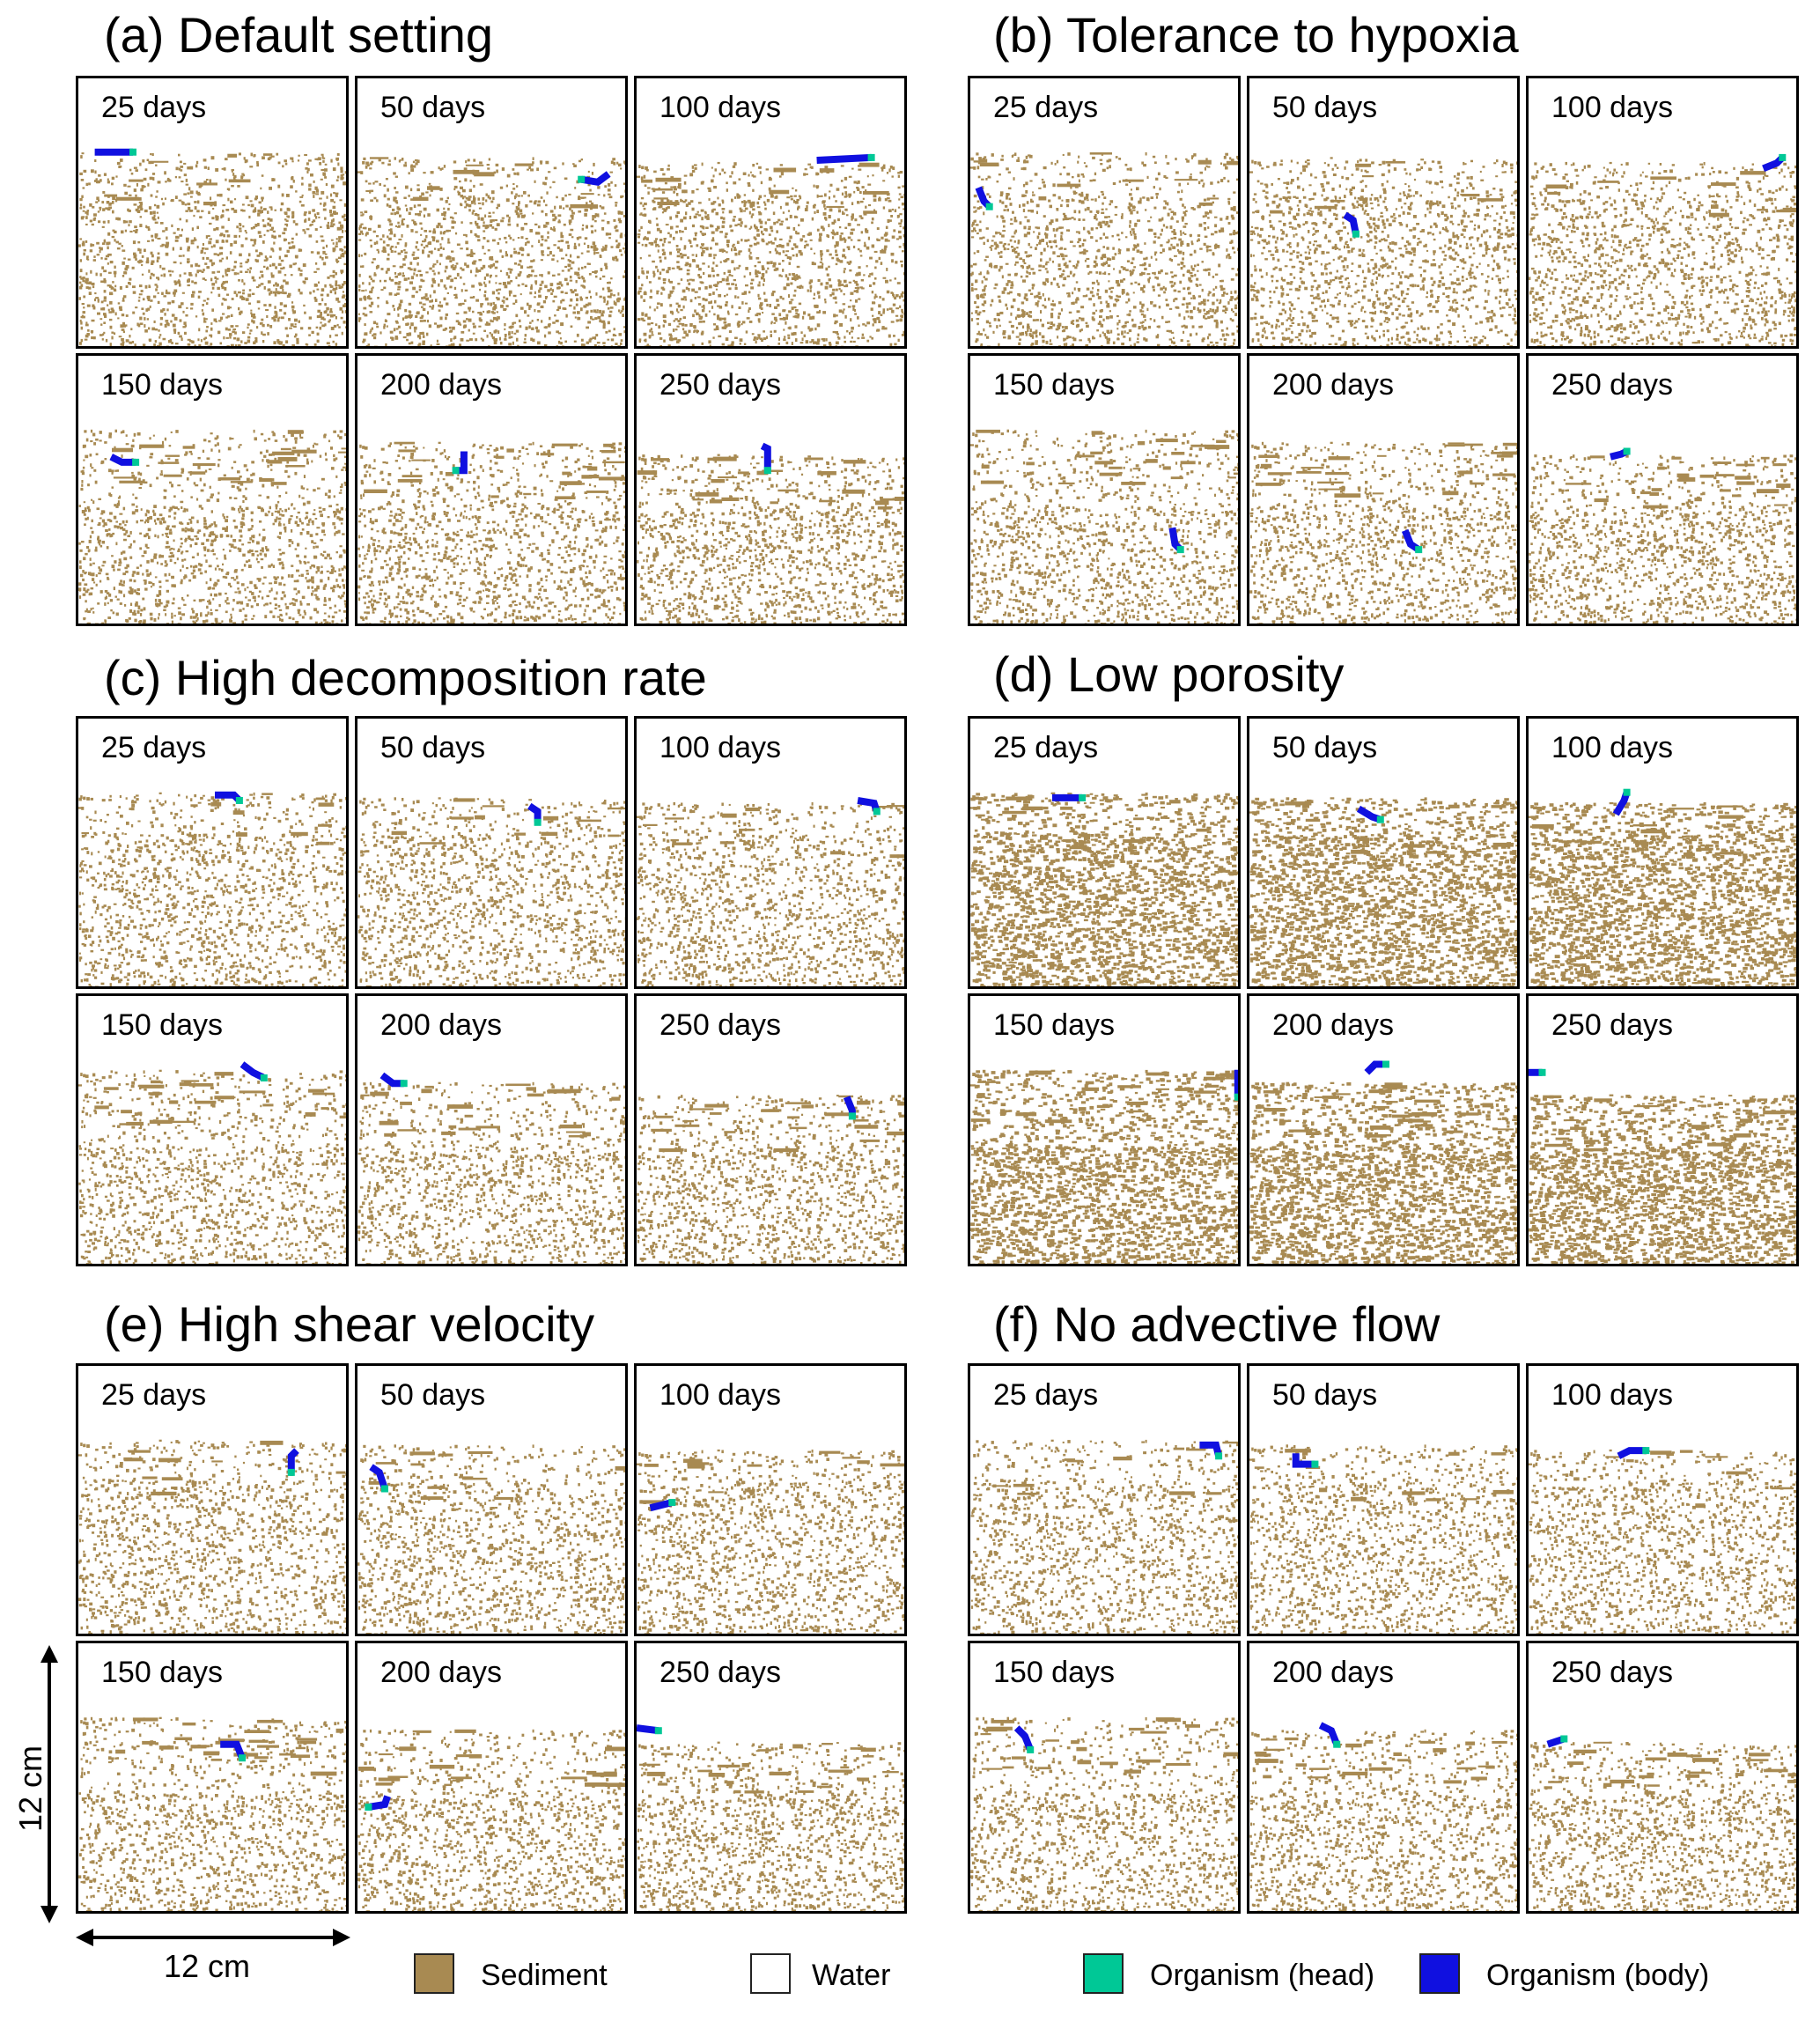  Describe the element at coordinates (1383, 490) in the screenshot. I see `panel-b-200-days: 200 days` at that location.